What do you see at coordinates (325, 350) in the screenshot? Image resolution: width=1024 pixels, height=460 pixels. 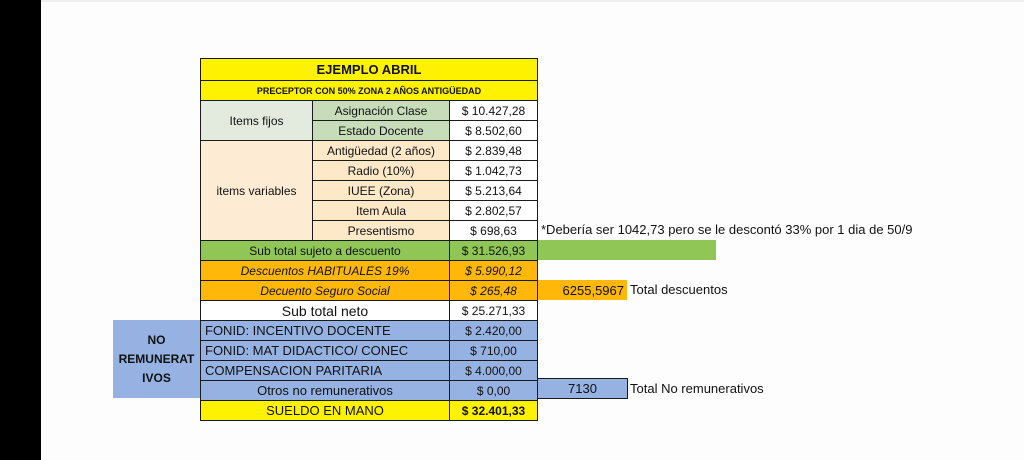 I see `concept-fonid-mat-didactico: FONID: MAT DIDACTICO/ CONEC` at bounding box center [325, 350].